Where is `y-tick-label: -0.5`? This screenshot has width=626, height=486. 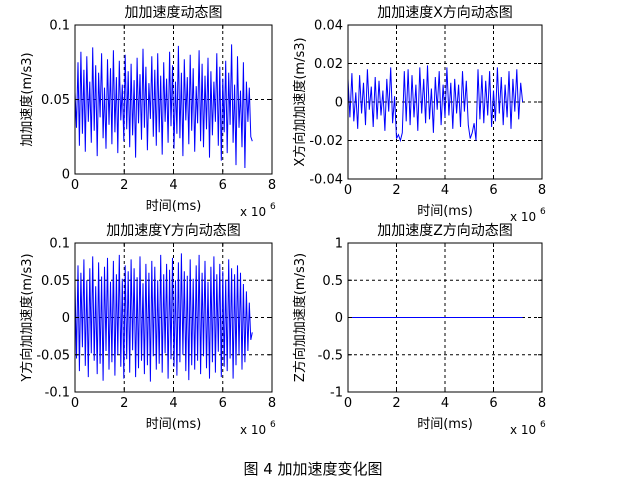
y-tick-label: -0.5 is located at coordinates (330, 355).